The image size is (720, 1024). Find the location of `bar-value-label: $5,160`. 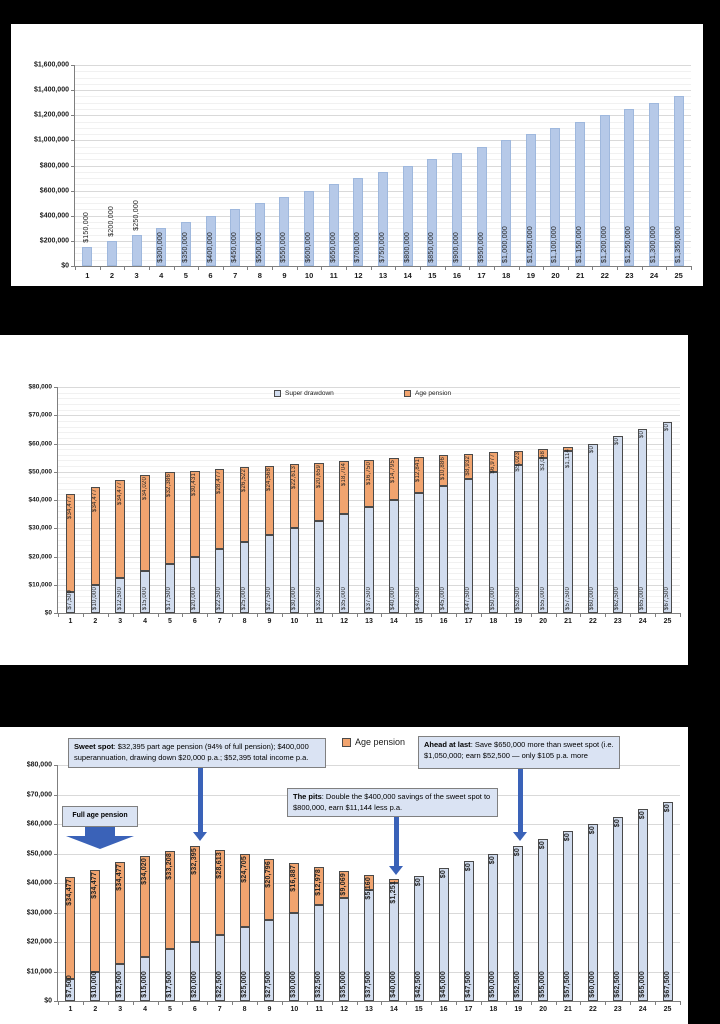

bar-value-label: $5,160 is located at coordinates (368, 888).